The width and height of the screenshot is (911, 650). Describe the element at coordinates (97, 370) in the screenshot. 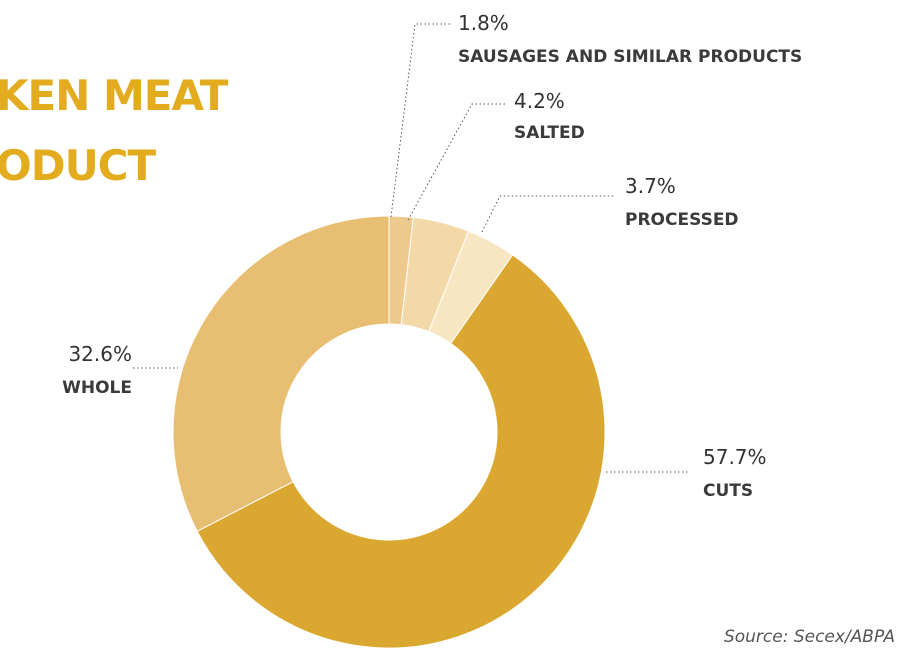

I see `slice-label-whole: 32.6% WHOLE` at that location.